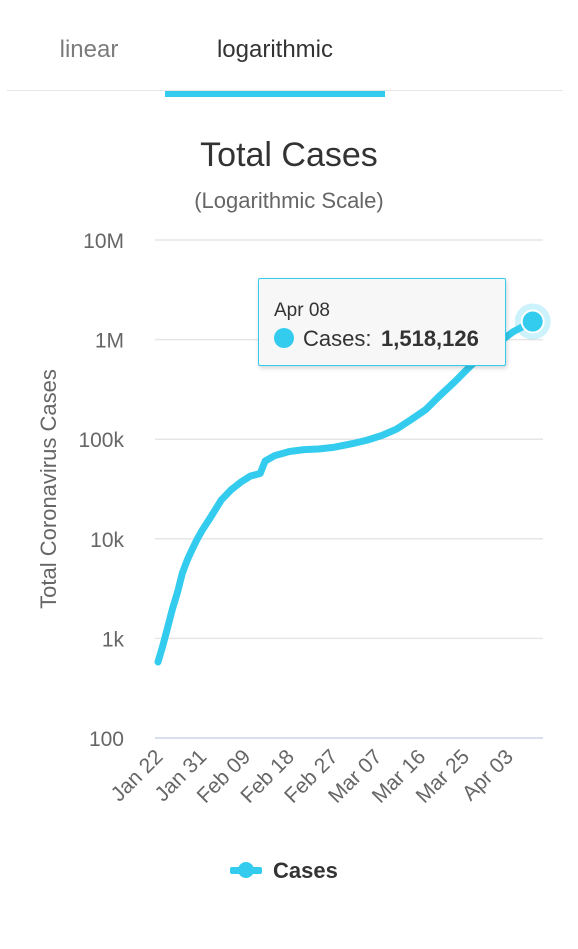  What do you see at coordinates (289, 155) in the screenshot?
I see `chart-title: Total Cases` at bounding box center [289, 155].